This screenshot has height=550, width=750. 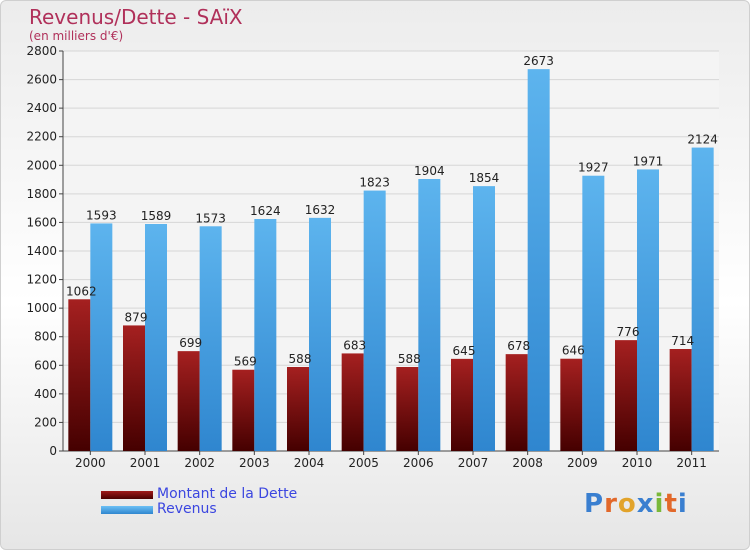 What do you see at coordinates (464, 351) in the screenshot?
I see `data-label-dette: 645` at bounding box center [464, 351].